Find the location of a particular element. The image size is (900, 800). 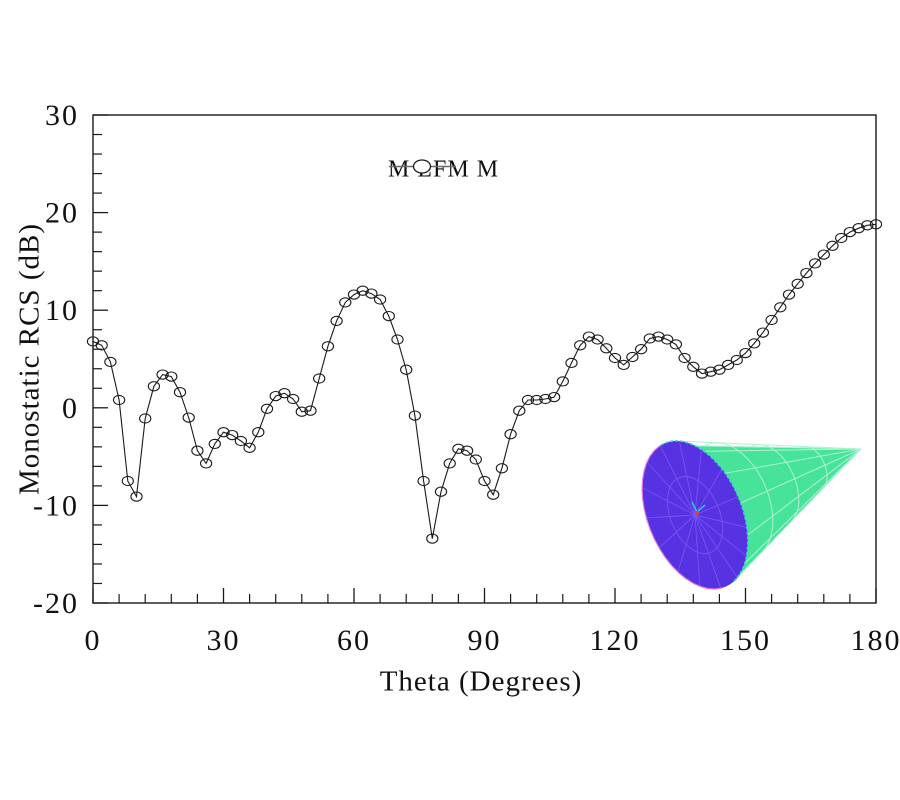

cone-inset is located at coordinates (751, 515).